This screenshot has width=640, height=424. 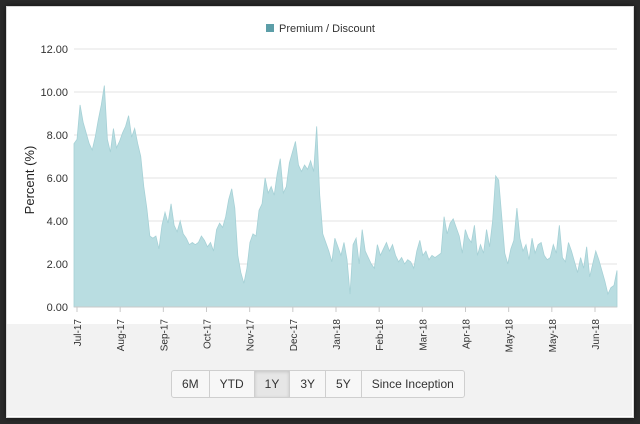 I want to click on y-tick-label: 10.00, so click(x=54, y=93).